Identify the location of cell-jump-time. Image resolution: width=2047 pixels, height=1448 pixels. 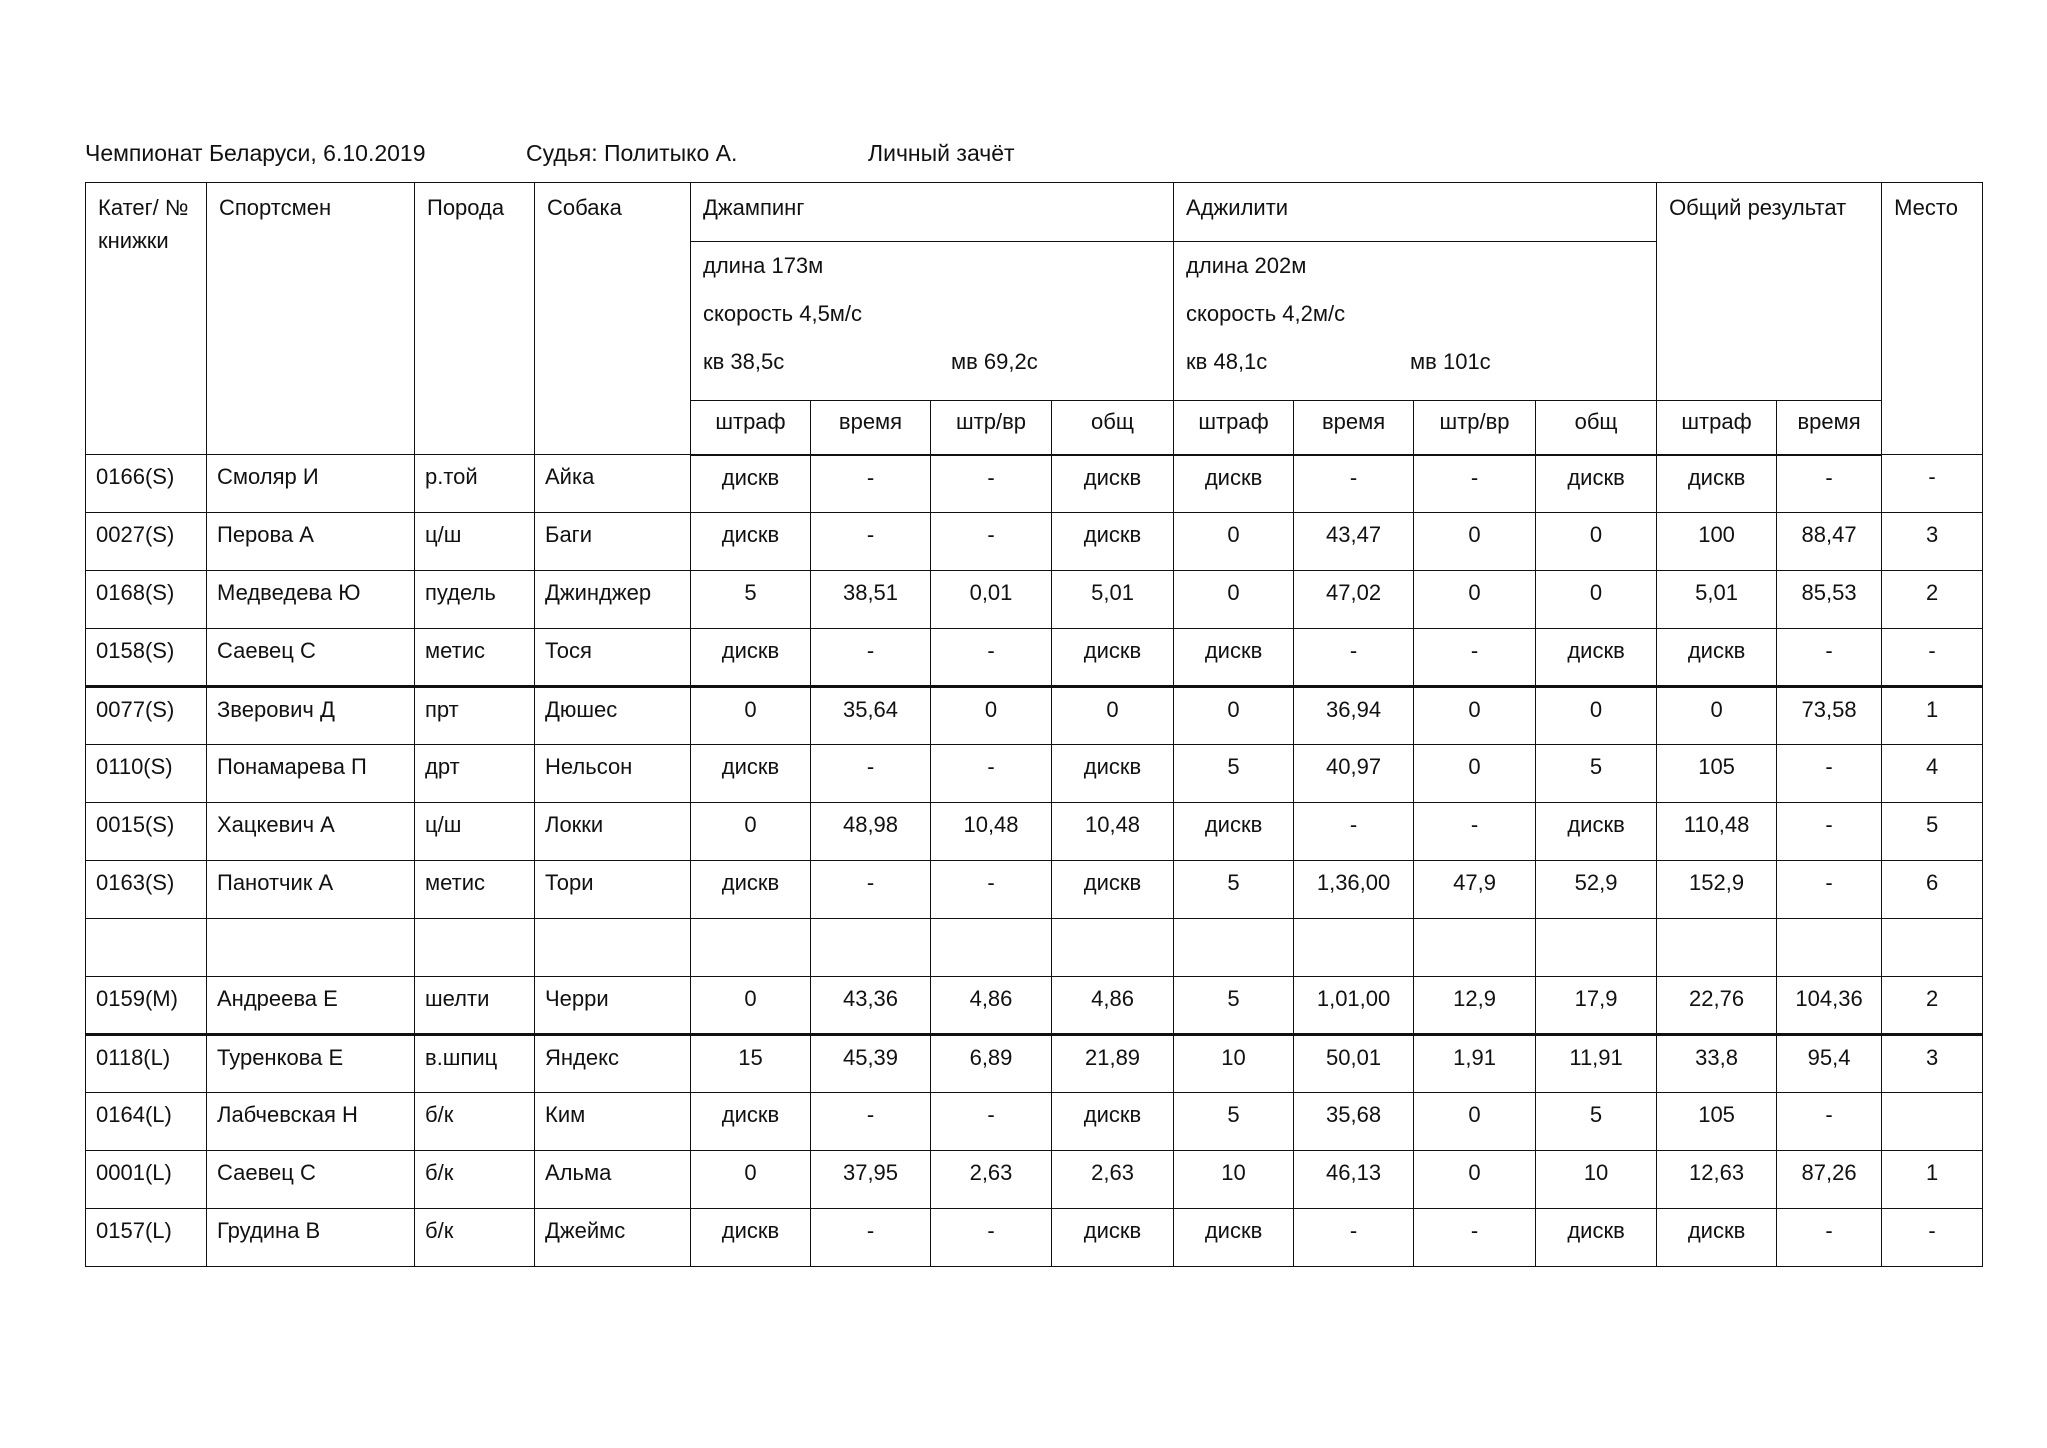
(870, 947).